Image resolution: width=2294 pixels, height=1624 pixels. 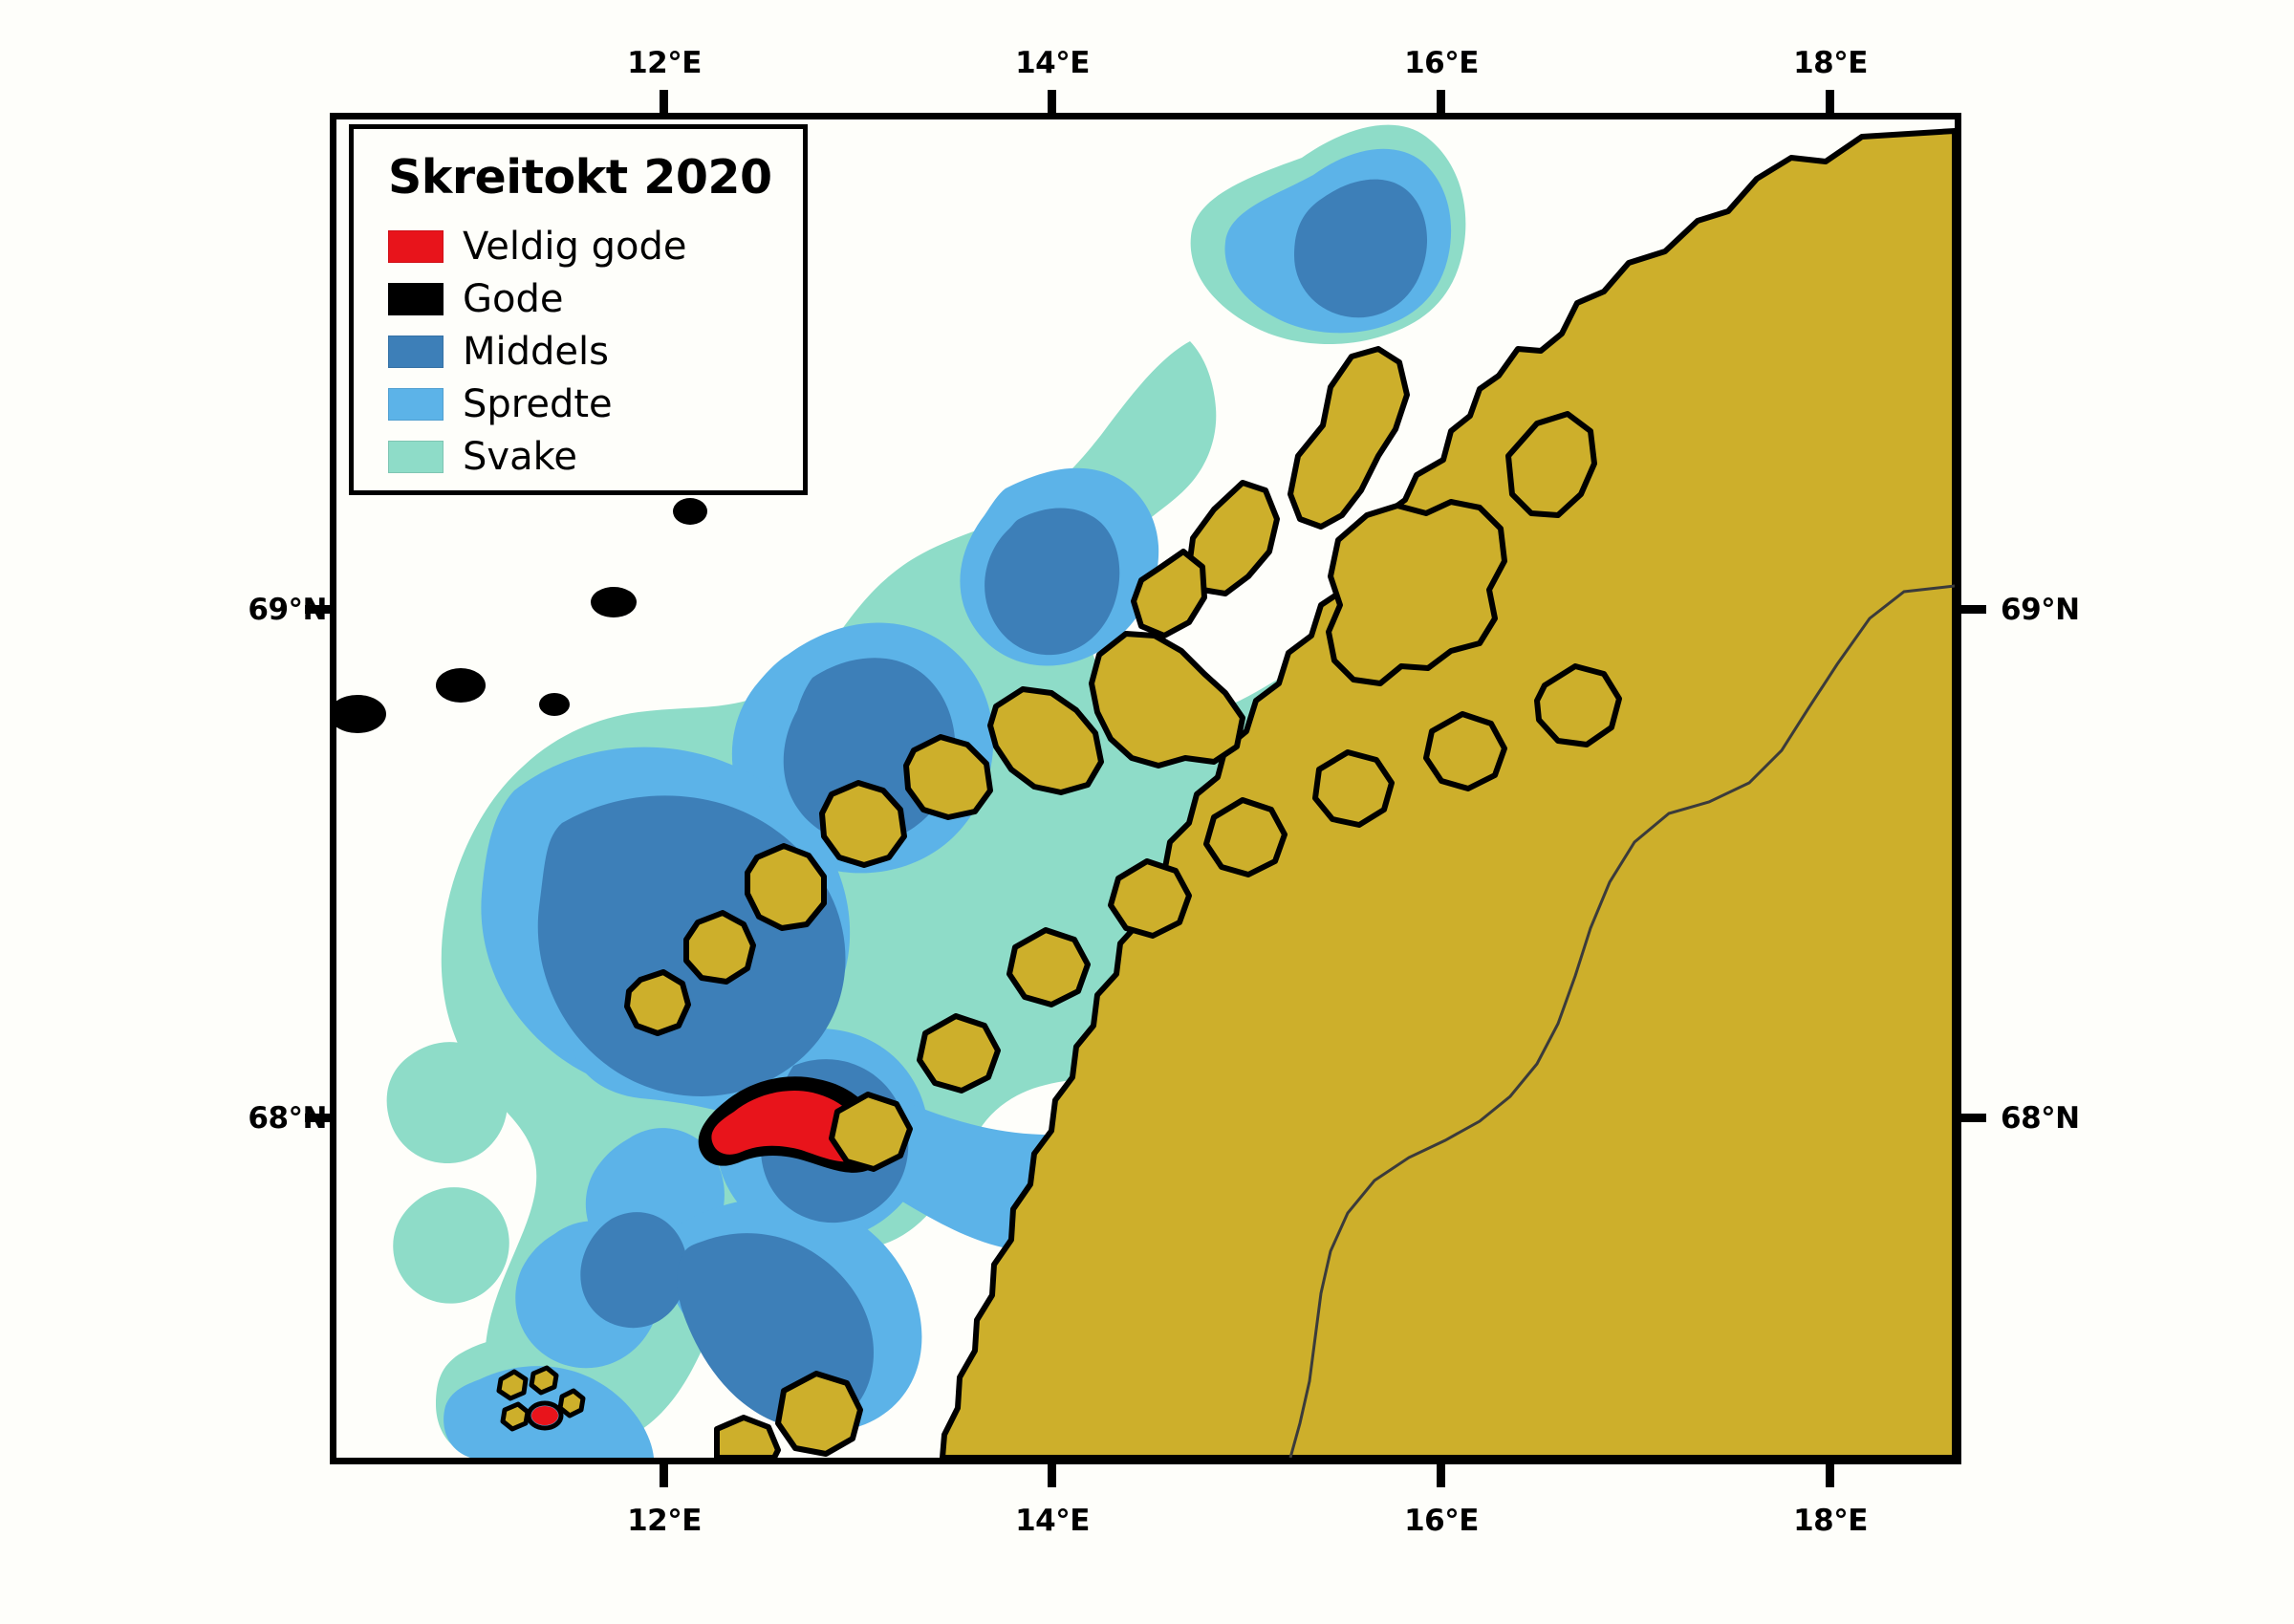 I want to click on legend-item-svake: Svake, so click(x=585, y=457).